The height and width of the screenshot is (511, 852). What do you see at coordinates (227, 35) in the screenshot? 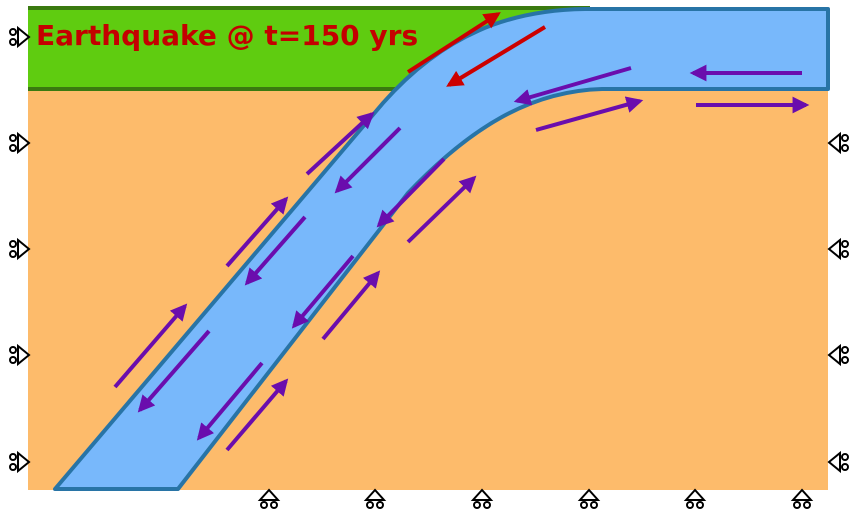
I see `diagram-title: Earthquake @ t=150 yrs` at bounding box center [227, 35].